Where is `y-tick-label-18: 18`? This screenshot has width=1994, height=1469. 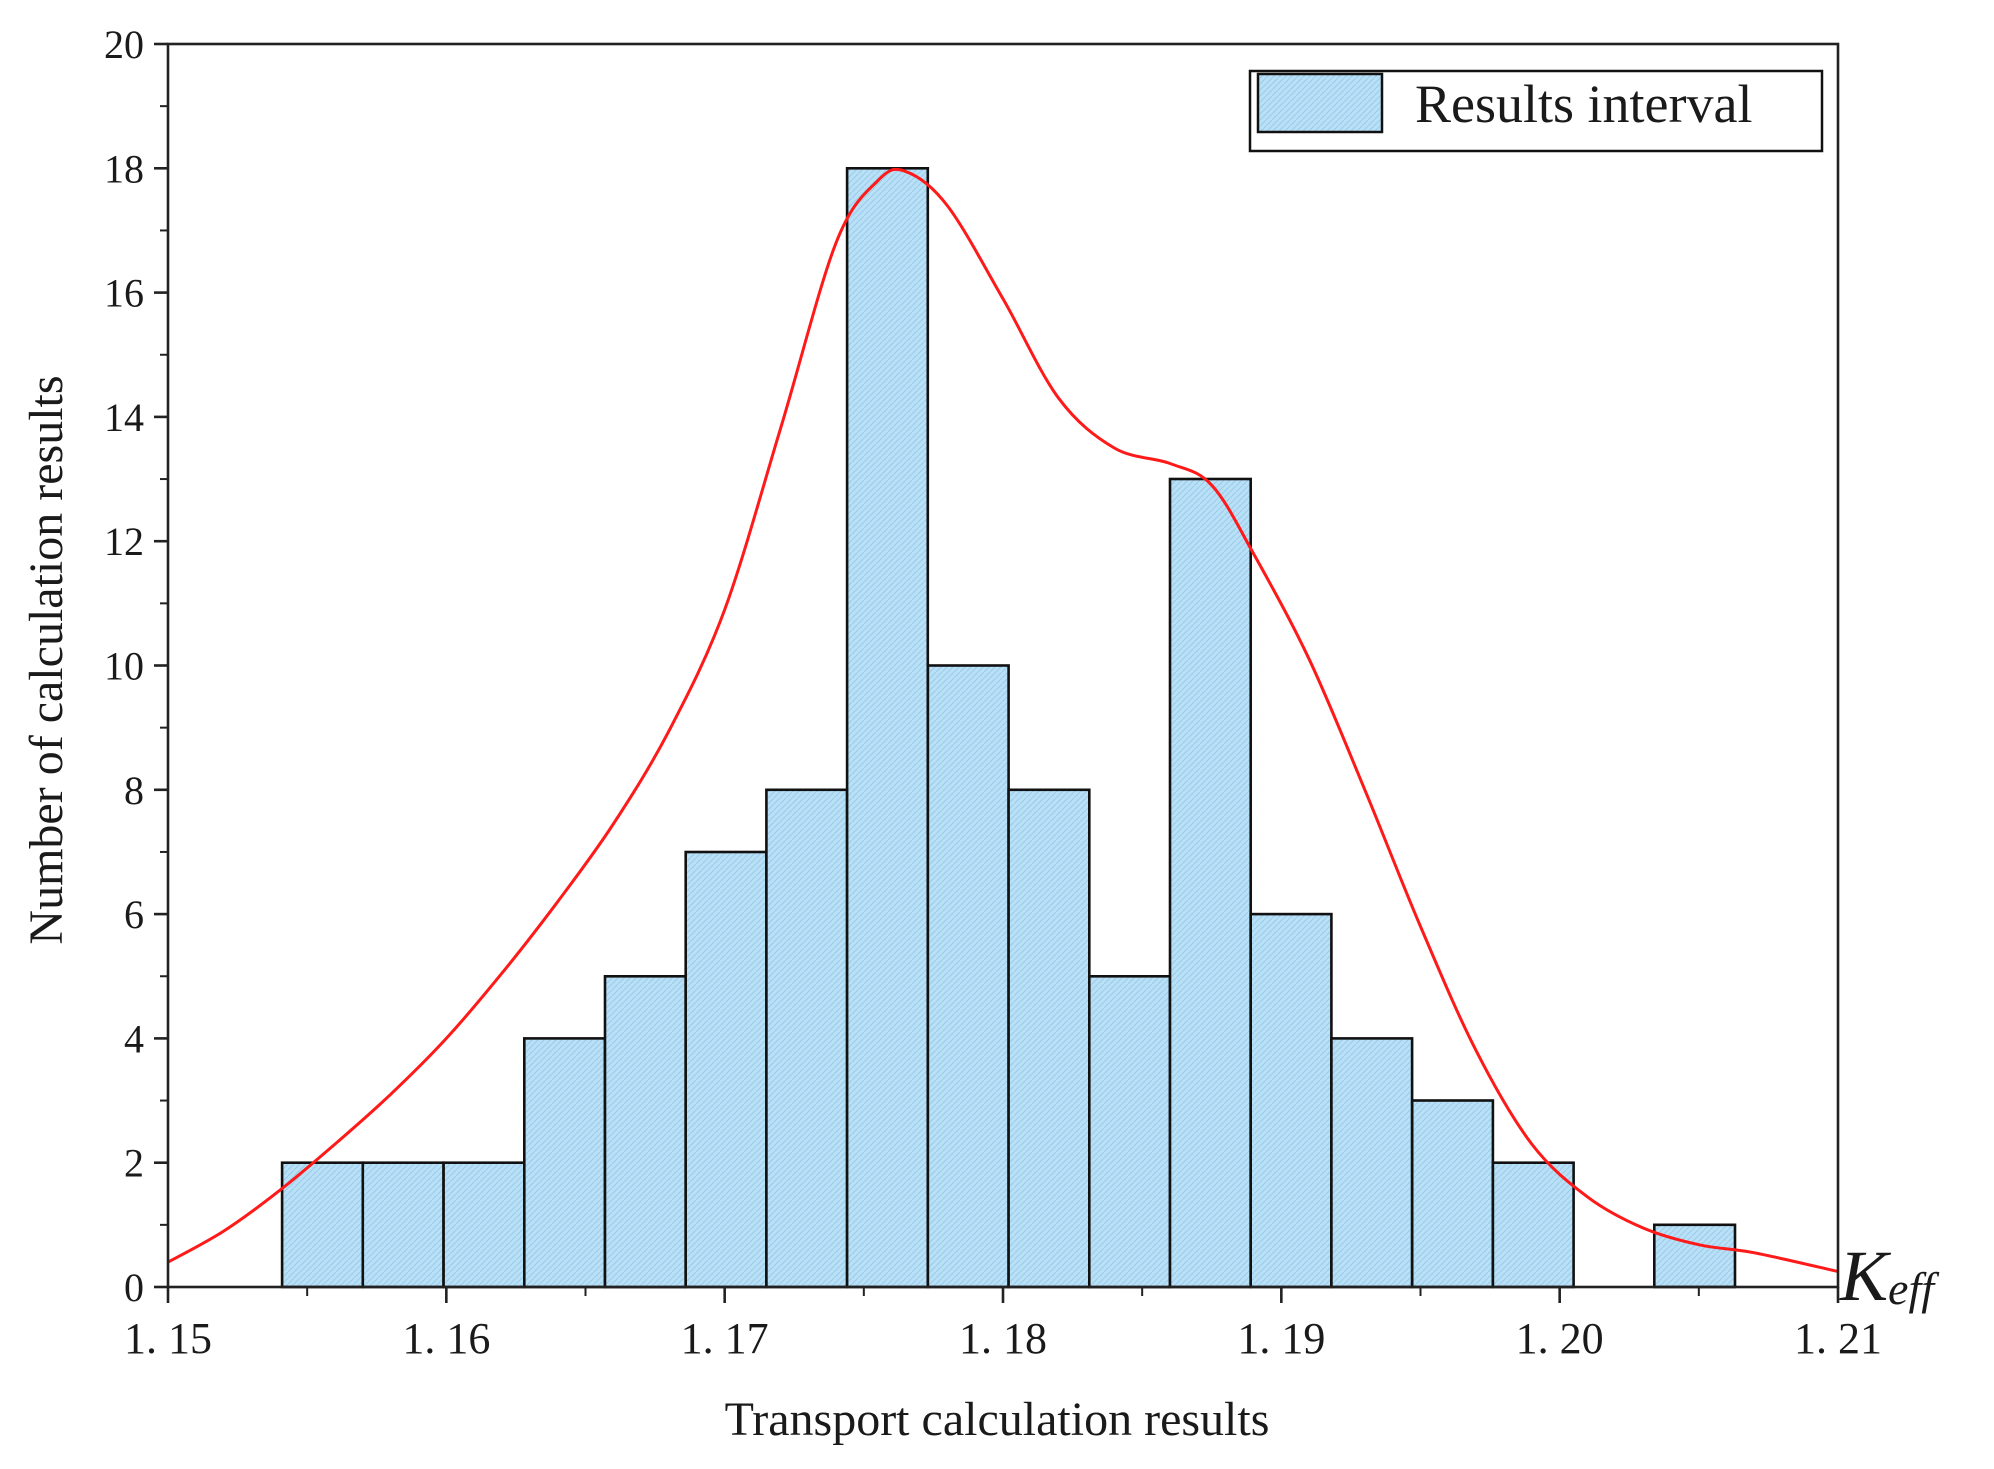 y-tick-label-18: 18 is located at coordinates (124, 168).